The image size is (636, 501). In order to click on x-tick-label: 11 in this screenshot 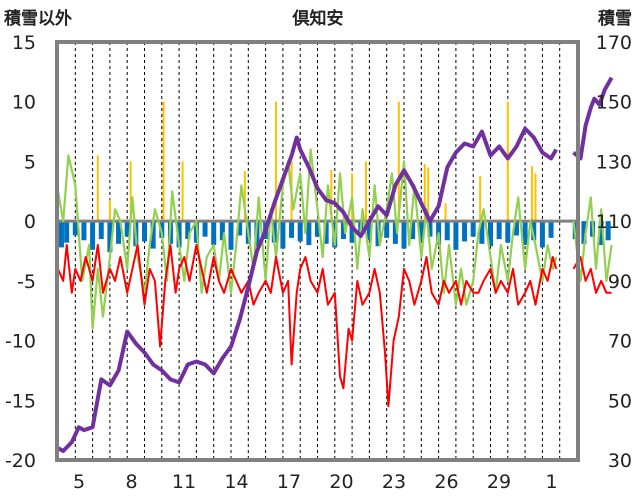, I will do `click(184, 482)`.